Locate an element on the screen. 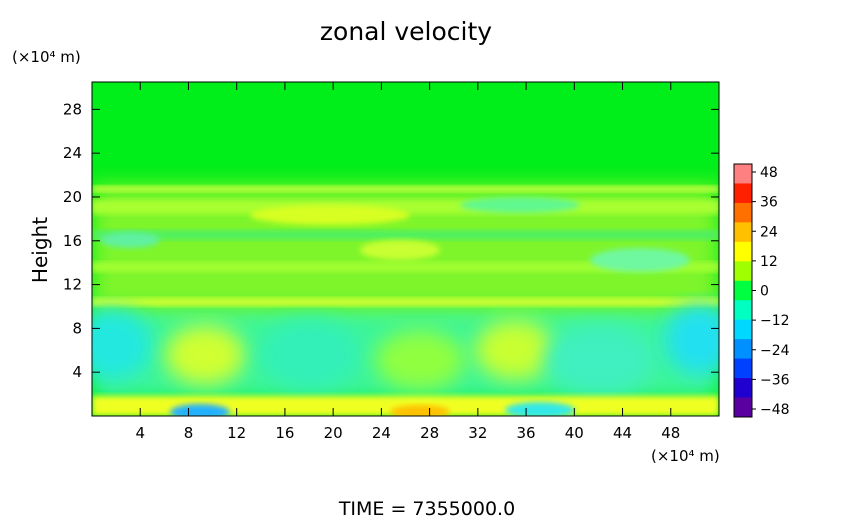 This screenshot has width=854, height=519. y-tick-label: 16 is located at coordinates (72, 241).